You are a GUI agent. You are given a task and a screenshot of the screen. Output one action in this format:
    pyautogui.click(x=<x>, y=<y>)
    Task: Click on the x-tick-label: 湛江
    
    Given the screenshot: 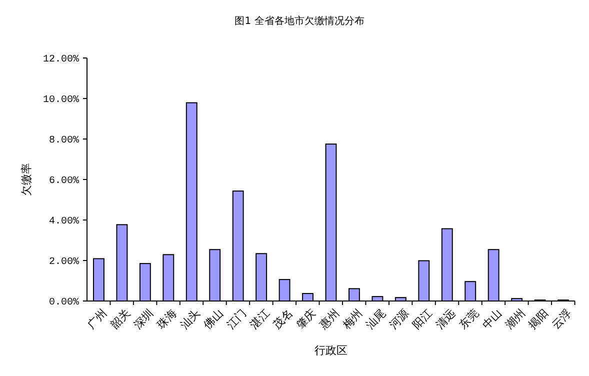 What is the action you would take?
    pyautogui.click(x=259, y=319)
    